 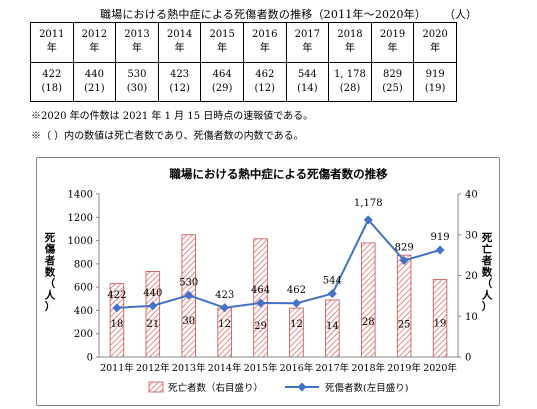 I want to click on table-casualties: 440, so click(x=94, y=74).